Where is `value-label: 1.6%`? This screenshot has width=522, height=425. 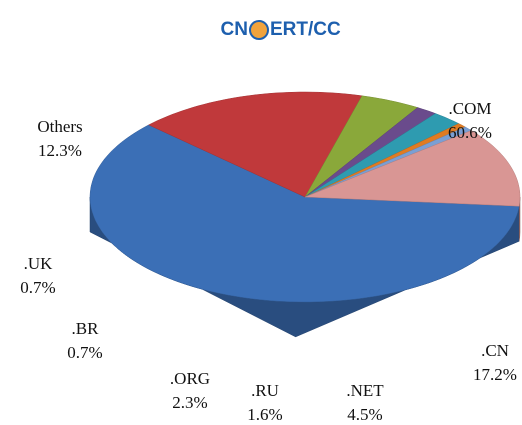 value-label: 1.6% is located at coordinates (264, 414).